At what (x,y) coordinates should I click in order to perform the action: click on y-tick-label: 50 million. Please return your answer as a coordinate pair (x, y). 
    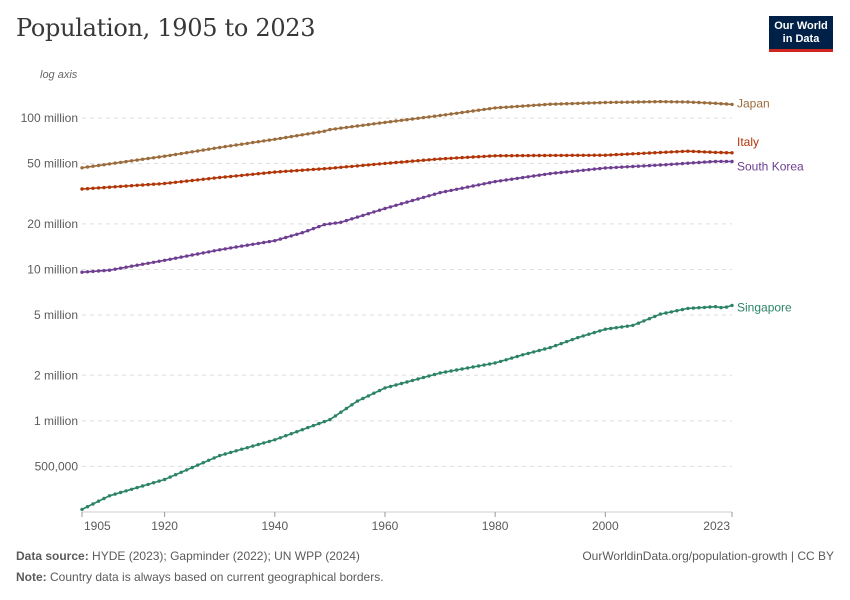
    Looking at the image, I should click on (52, 164).